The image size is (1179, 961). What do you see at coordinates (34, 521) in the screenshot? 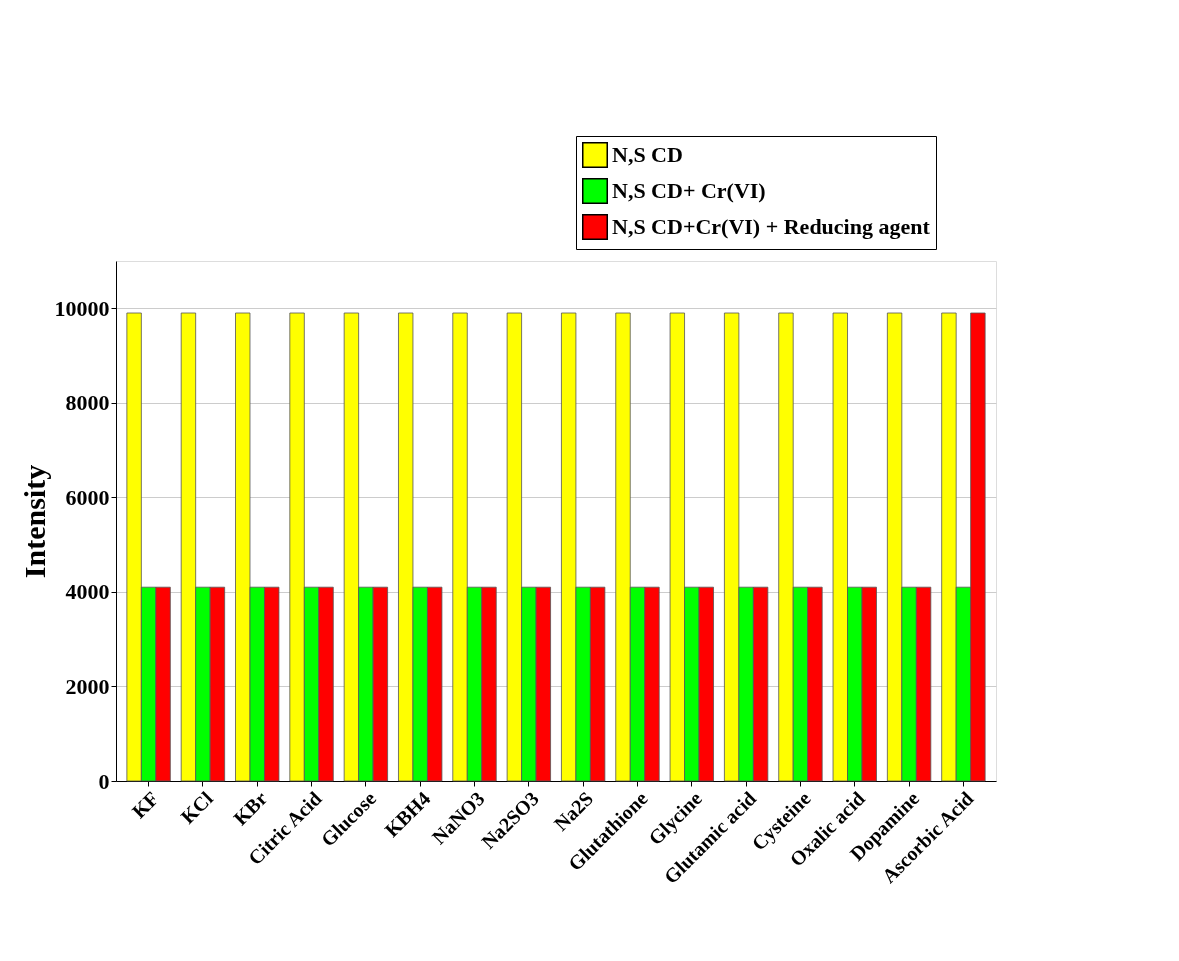
I see `y-axis-title: Intensity` at bounding box center [34, 521].